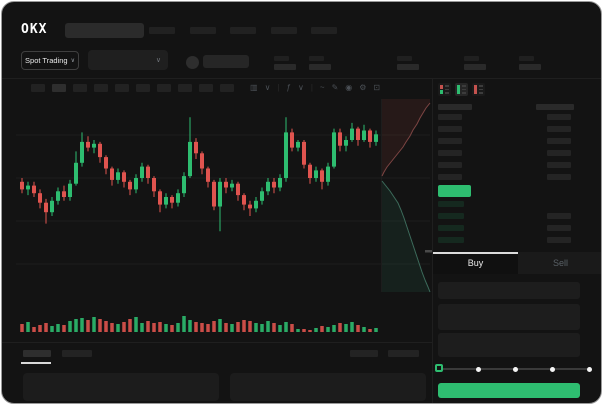  Describe the element at coordinates (328, 387) in the screenshot. I see `bottom-panel-placeholder` at that location.